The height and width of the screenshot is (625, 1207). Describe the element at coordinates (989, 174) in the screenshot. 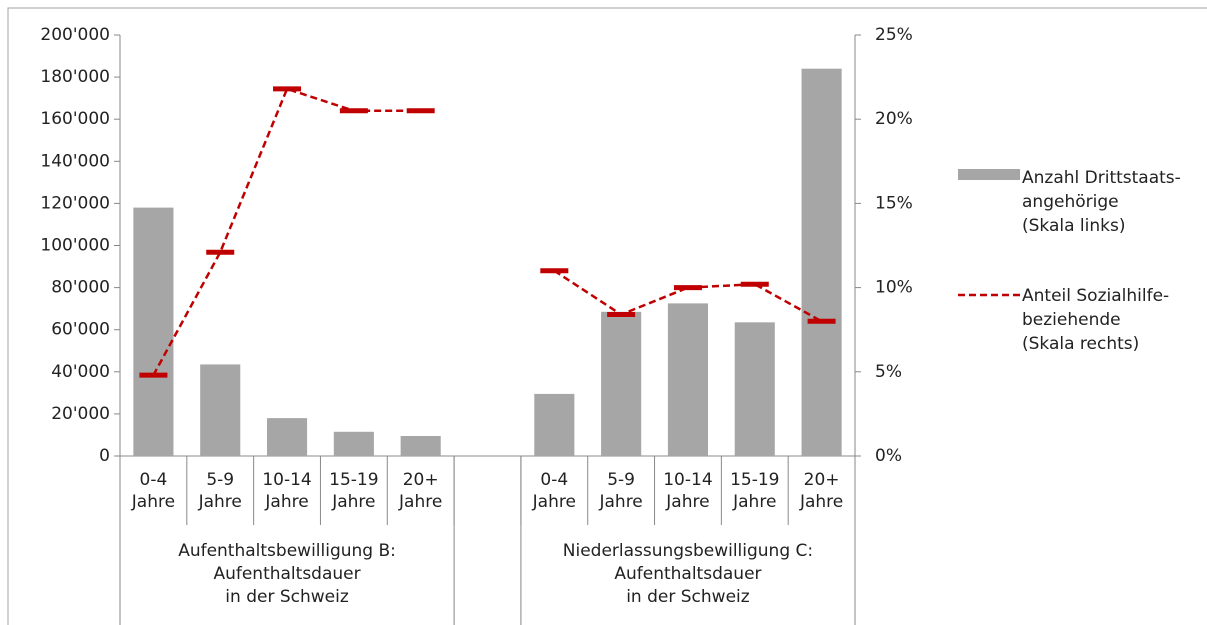

I see `legend-swatch` at that location.